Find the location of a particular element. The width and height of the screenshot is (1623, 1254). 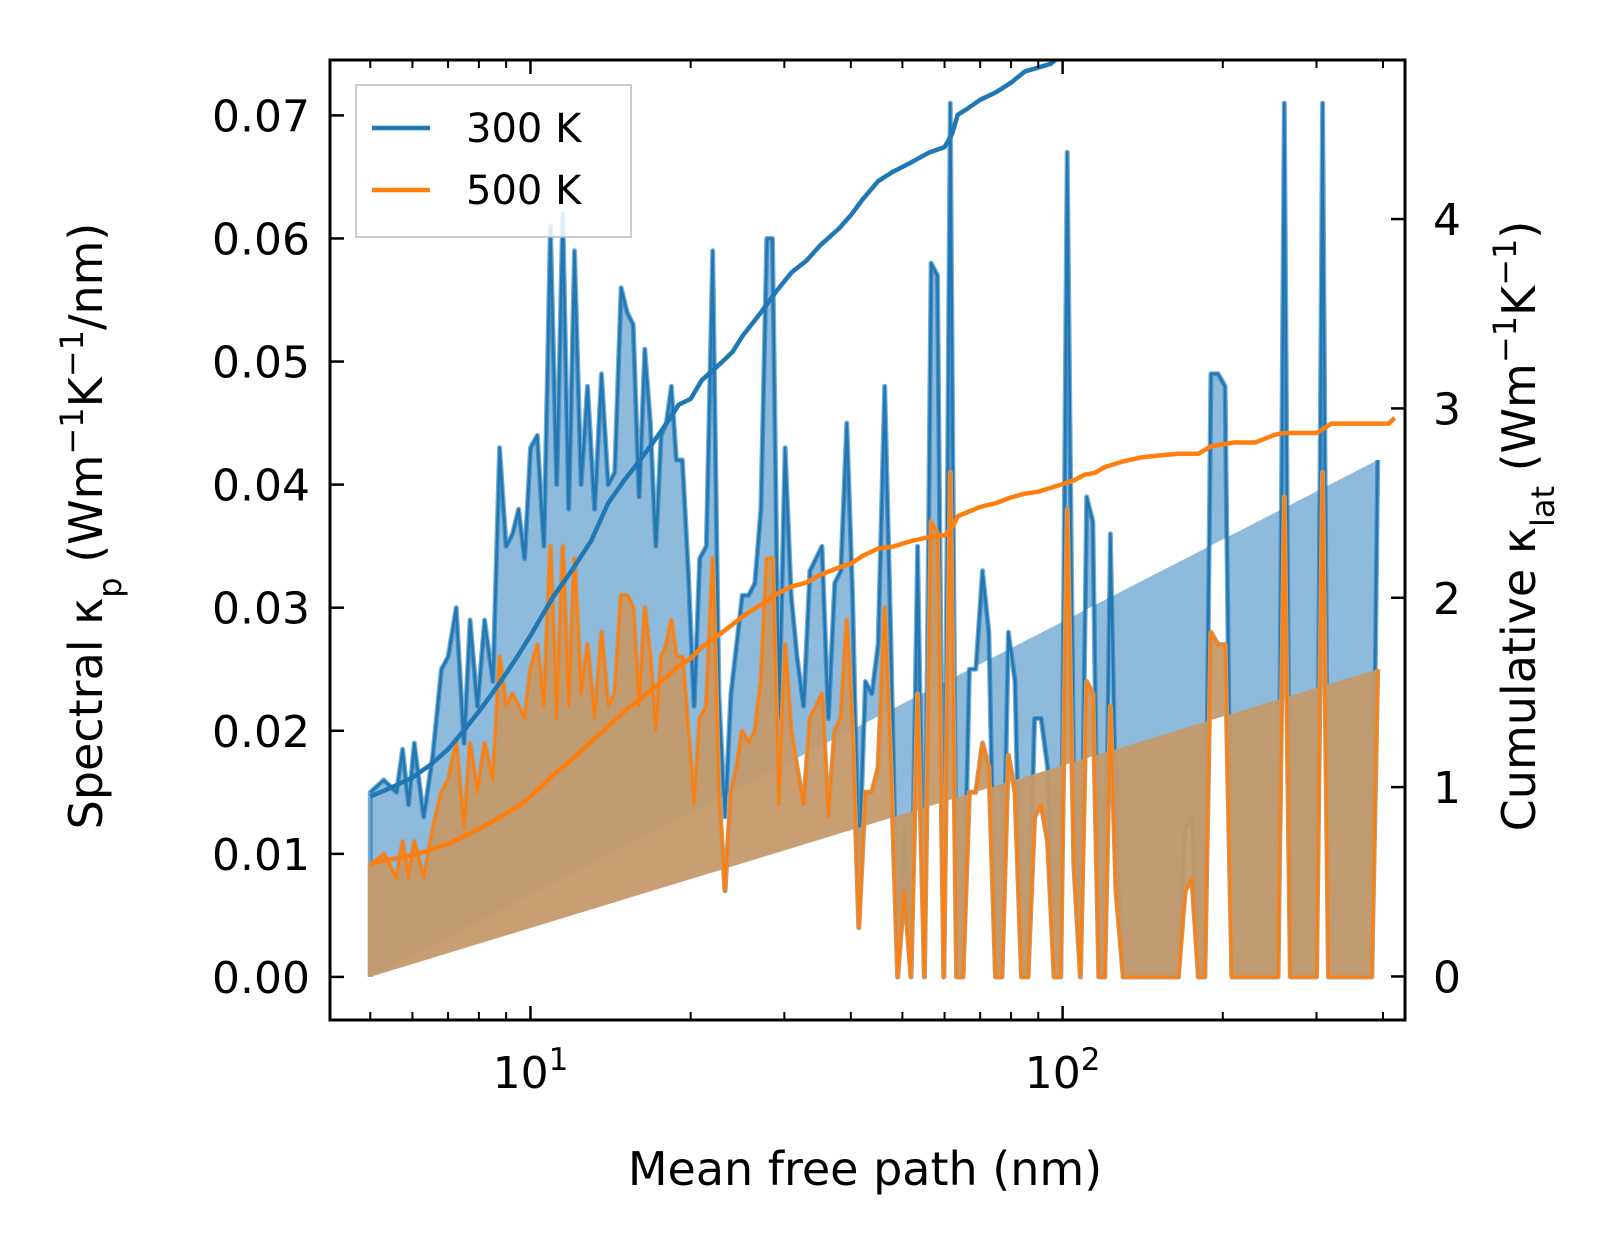

legend-label-300k: 300 K is located at coordinates (524, 129).